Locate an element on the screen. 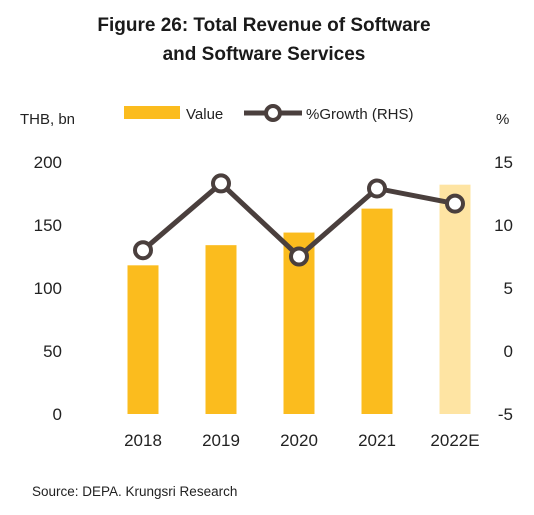  right-tick-label: 5 is located at coordinates (508, 288).